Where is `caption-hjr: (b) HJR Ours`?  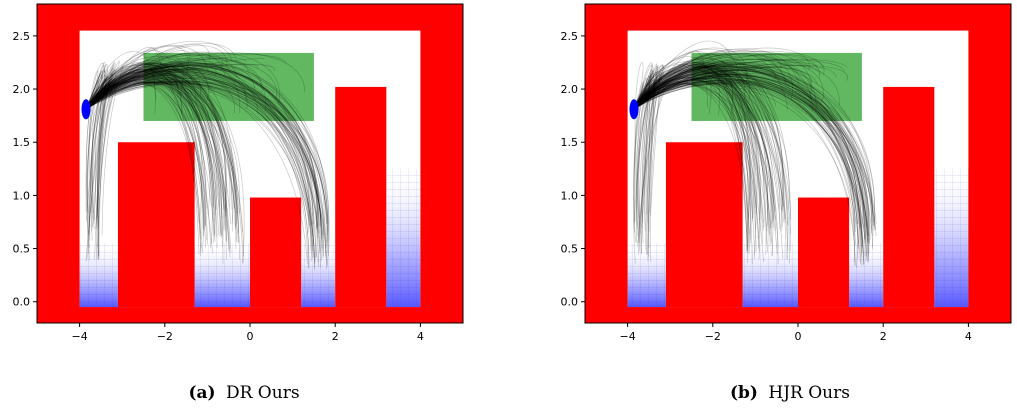 caption-hjr: (b) HJR Ours is located at coordinates (790, 393).